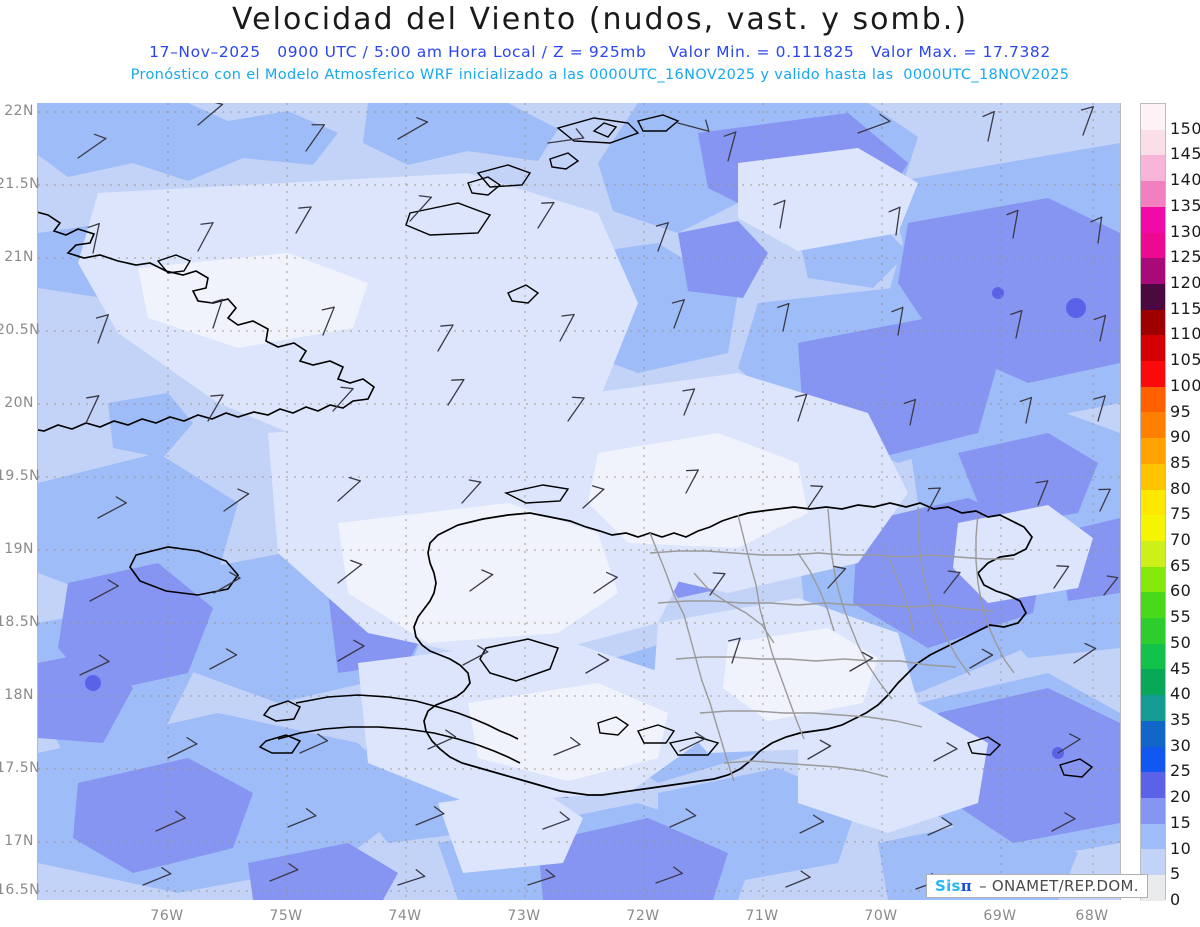 The width and height of the screenshot is (1200, 927). What do you see at coordinates (1181, 848) in the screenshot?
I see `colorbar-tick-label: 10` at bounding box center [1181, 848].